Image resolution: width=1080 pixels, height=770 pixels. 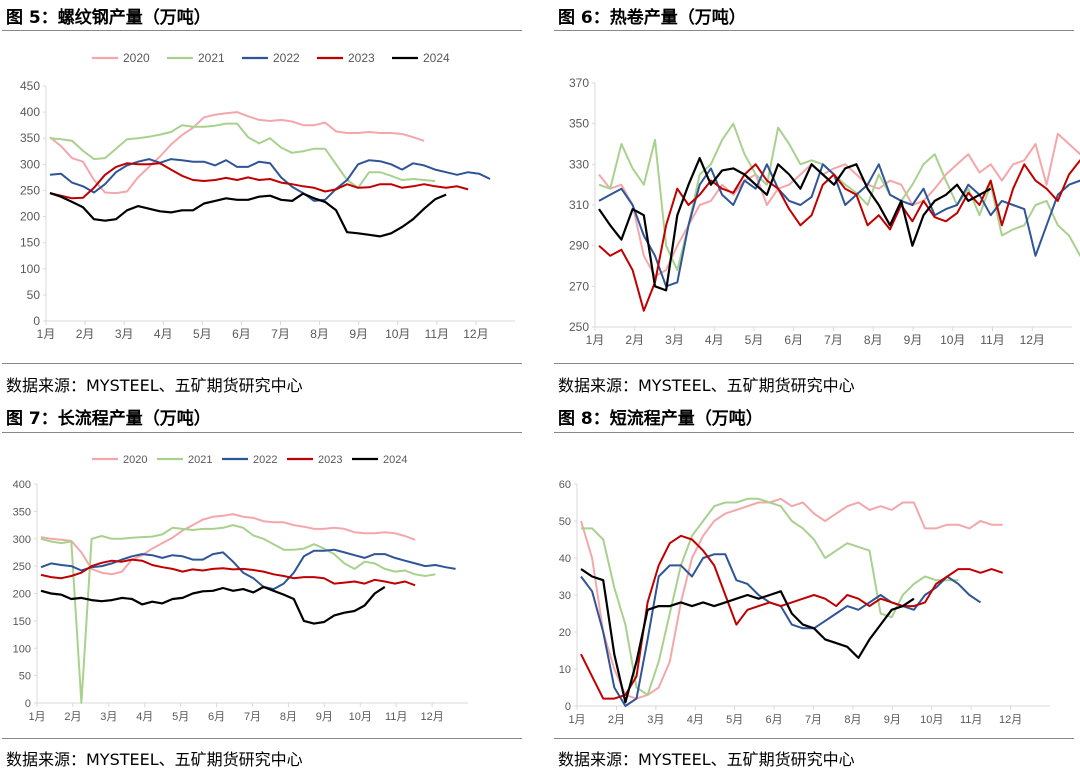 What do you see at coordinates (22, 540) in the screenshot?
I see `y-tick-label: 300` at bounding box center [22, 540].